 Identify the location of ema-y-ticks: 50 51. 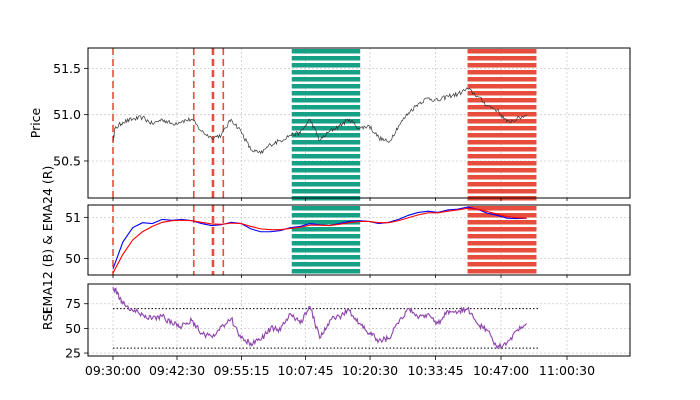
(76, 238).